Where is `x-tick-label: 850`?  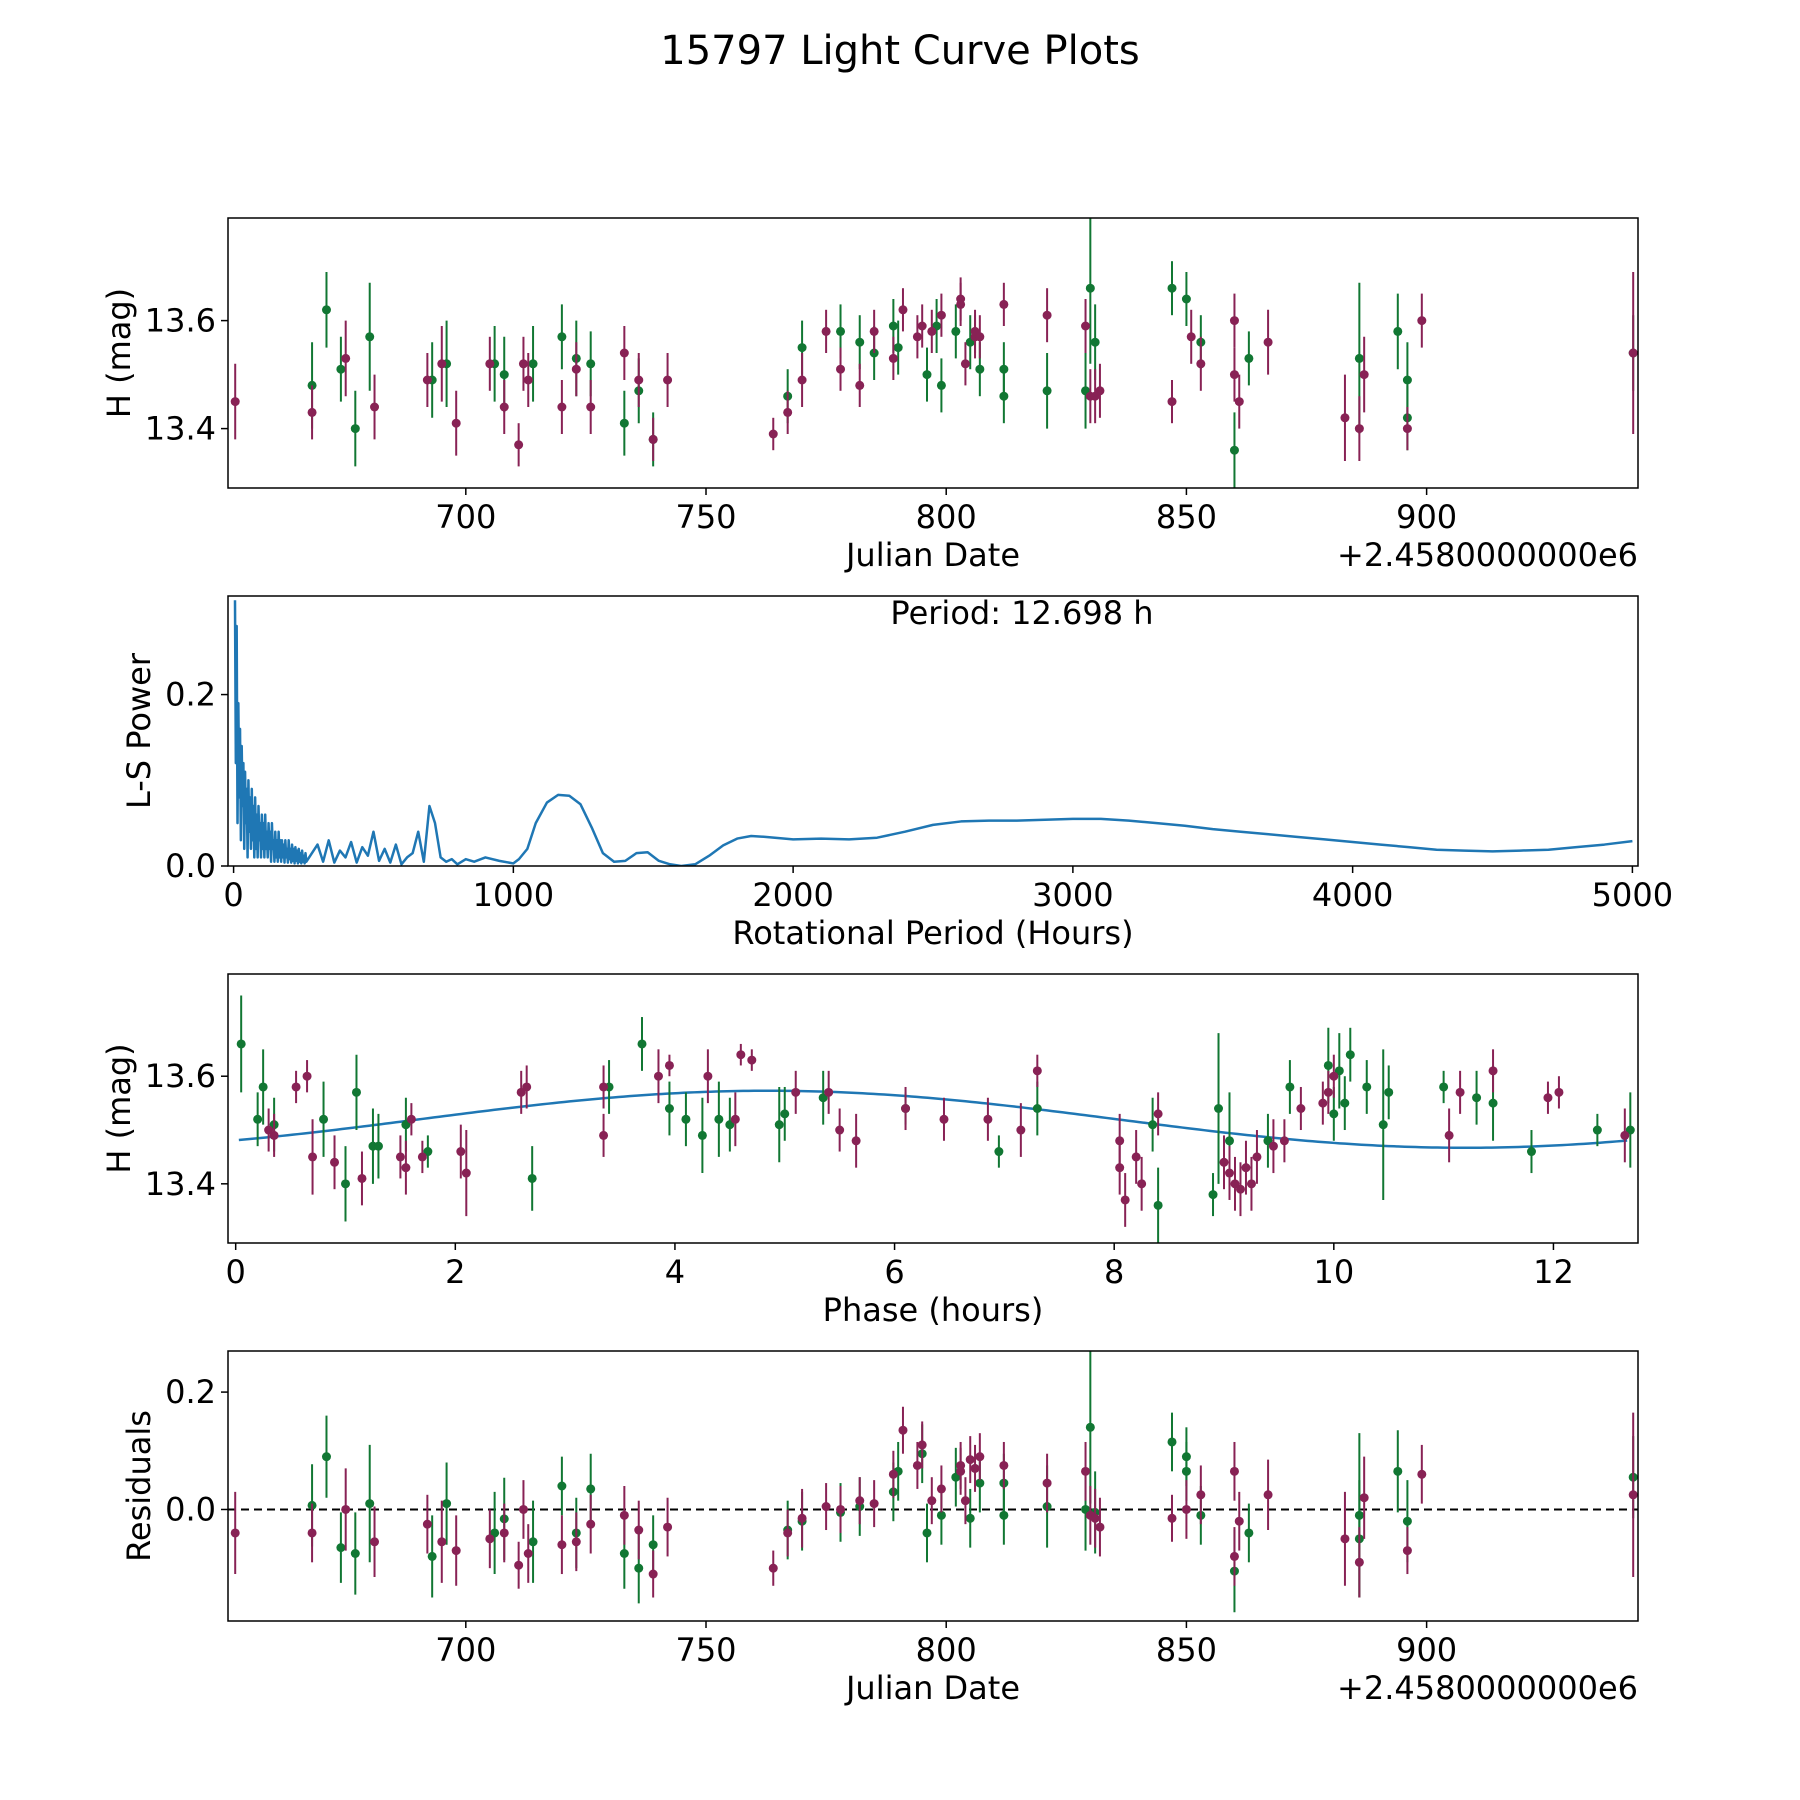 x-tick-label: 850 is located at coordinates (1186, 517).